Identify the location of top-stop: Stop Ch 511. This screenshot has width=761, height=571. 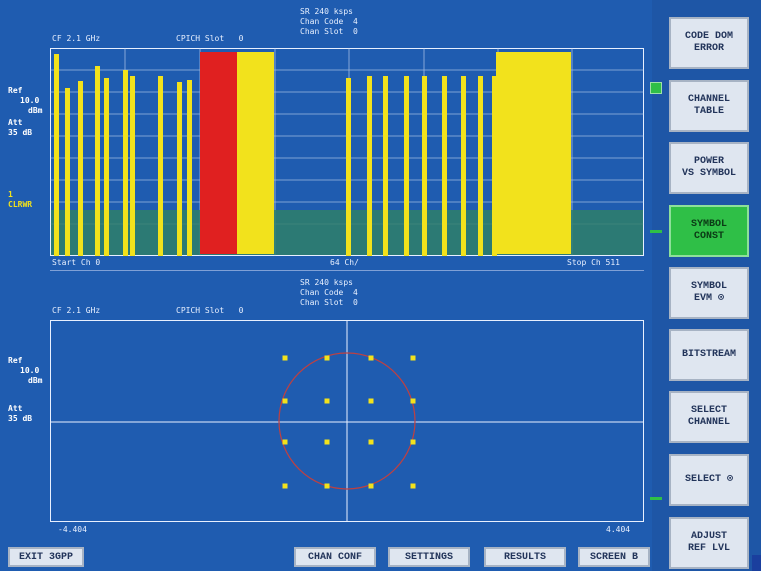
(593, 262).